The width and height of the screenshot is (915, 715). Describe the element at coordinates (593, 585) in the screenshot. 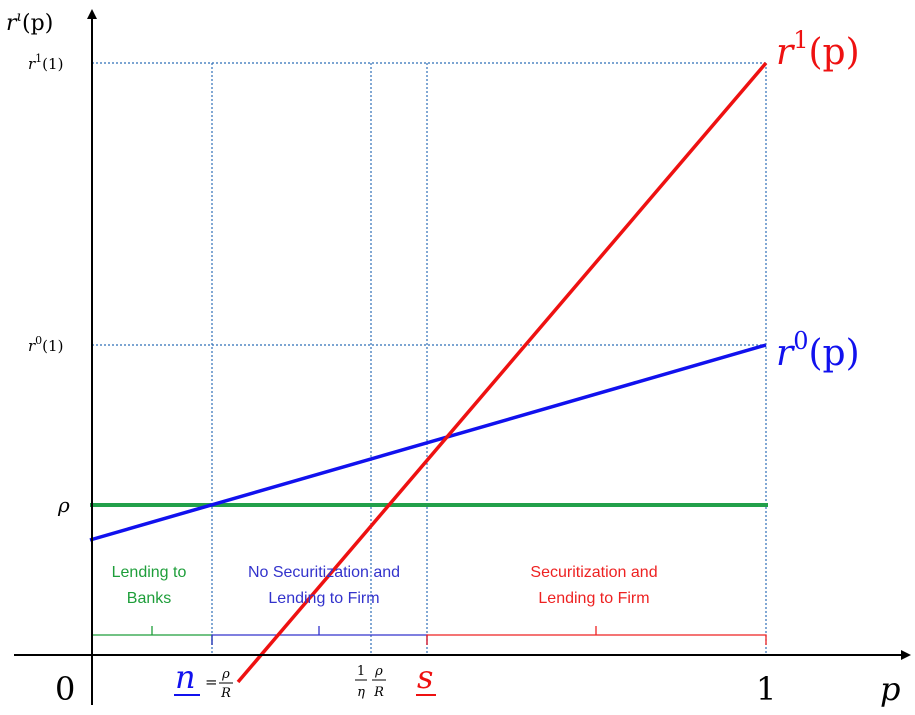

I see `region-label-securitization: Securitization and Lending to Firm` at that location.